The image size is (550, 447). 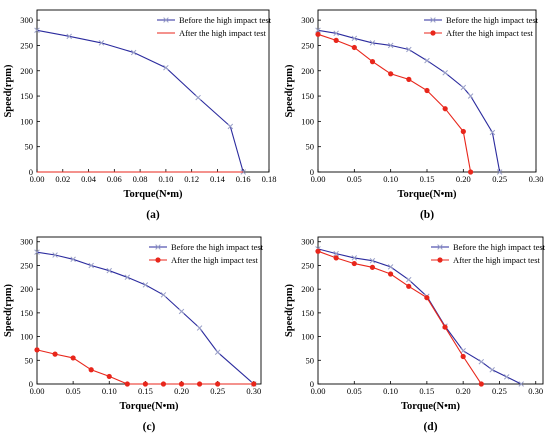 What do you see at coordinates (430, 427) in the screenshot?
I see `panel-label: (d)` at bounding box center [430, 427].